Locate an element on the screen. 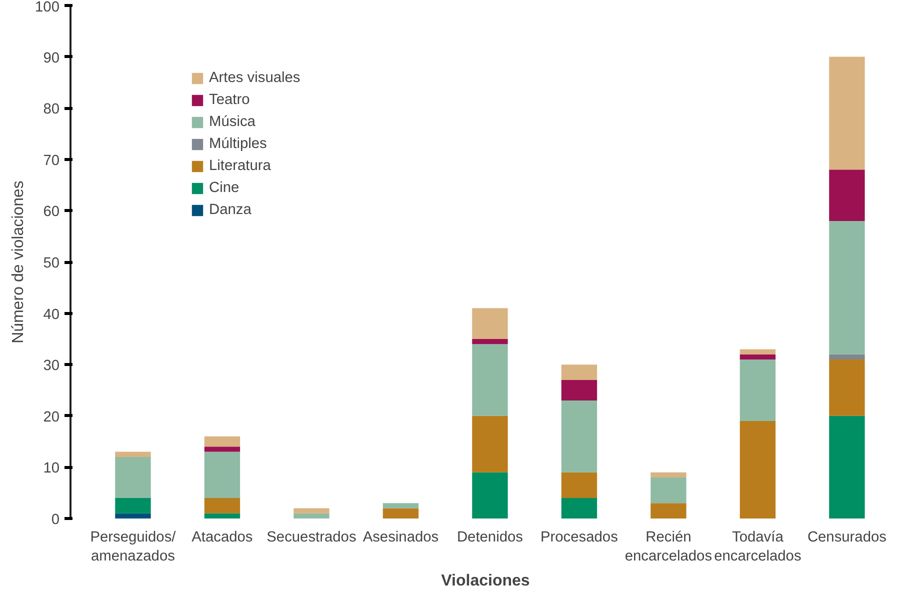 This screenshot has width=913, height=603. y-tick-label: 30 is located at coordinates (51, 366).